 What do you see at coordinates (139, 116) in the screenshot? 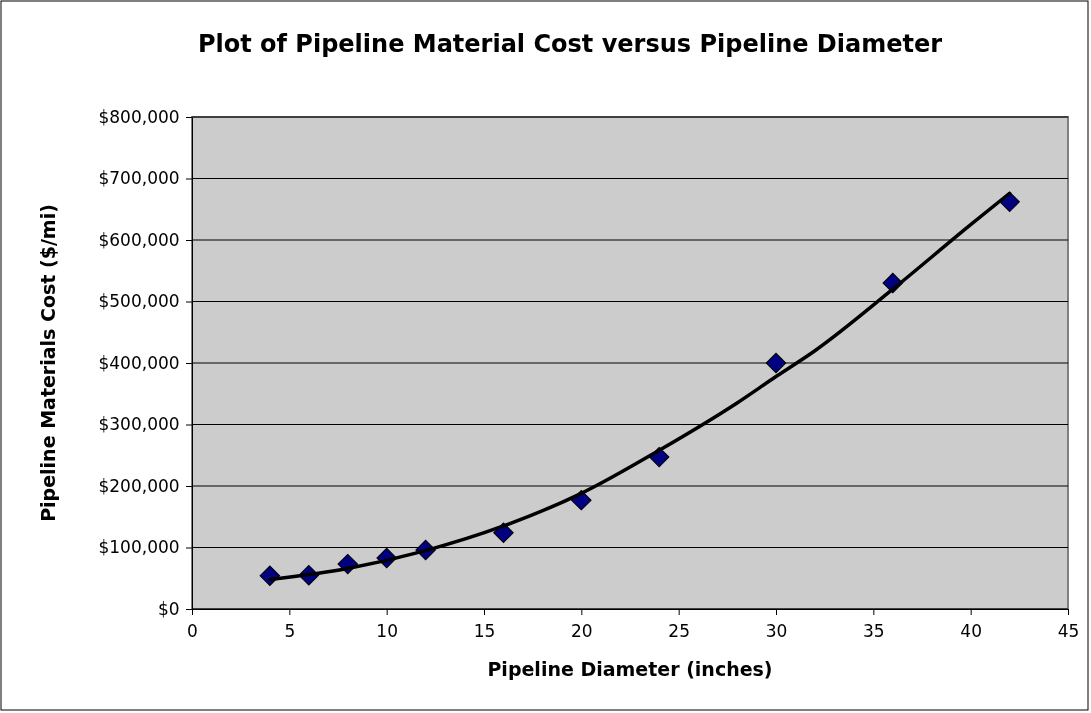
I see `y-tick-label: $800,000` at bounding box center [139, 116].